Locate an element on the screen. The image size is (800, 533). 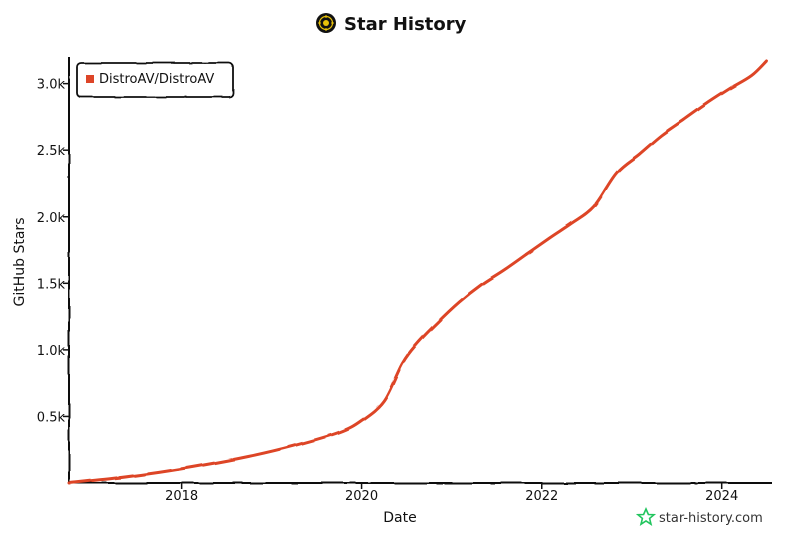
legend-box is located at coordinates (155, 80).